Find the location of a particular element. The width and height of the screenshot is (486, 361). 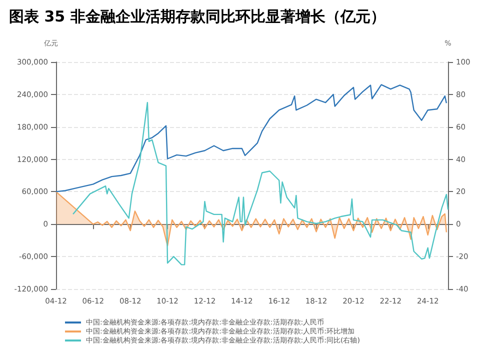

chart-title: 图表 35 非金融企业活期存款同比环比显著增长（亿元） is located at coordinates (197, 17).